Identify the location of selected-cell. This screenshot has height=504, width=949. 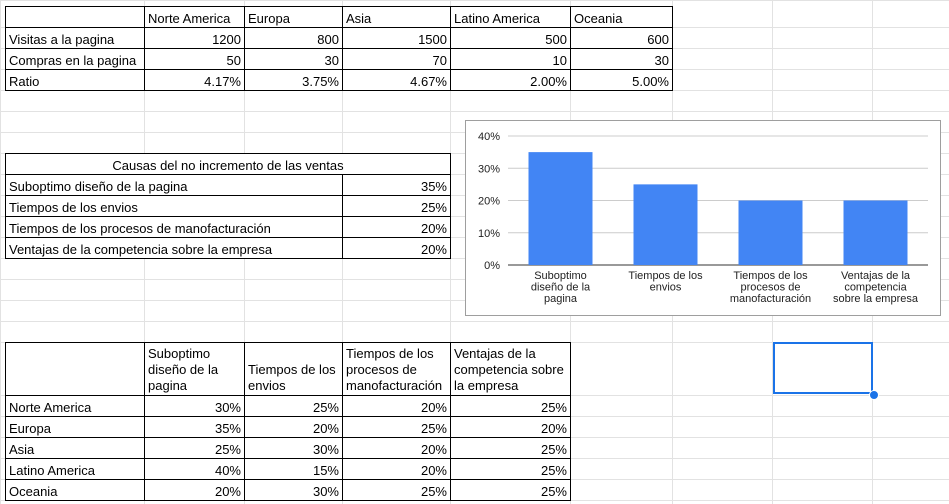
(823, 368).